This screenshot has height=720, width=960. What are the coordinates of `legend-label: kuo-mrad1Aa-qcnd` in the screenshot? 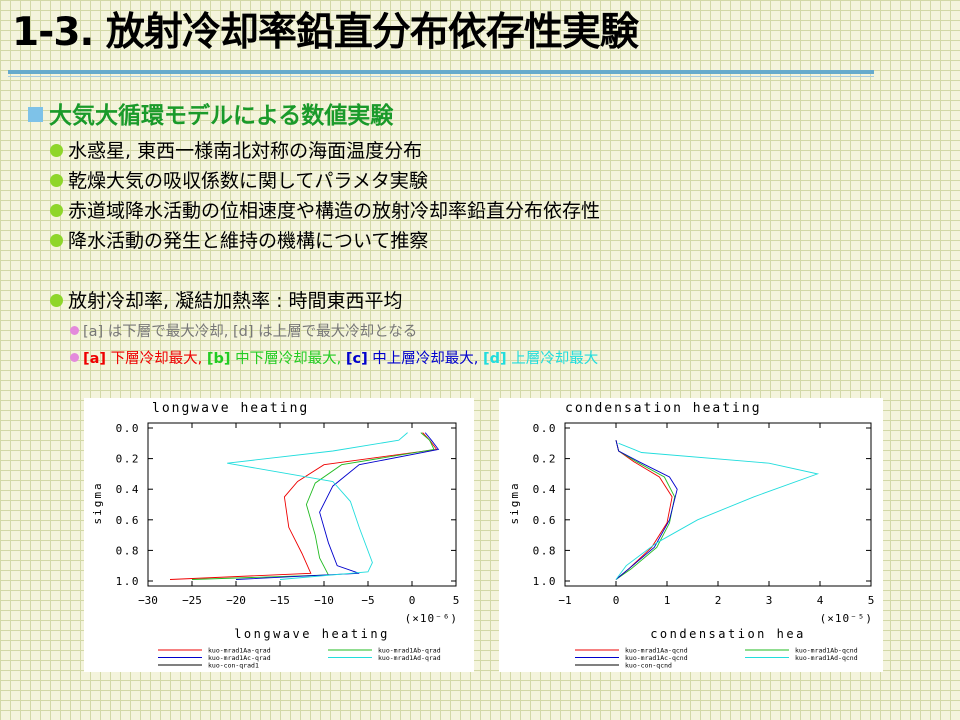 It's located at (656, 651).